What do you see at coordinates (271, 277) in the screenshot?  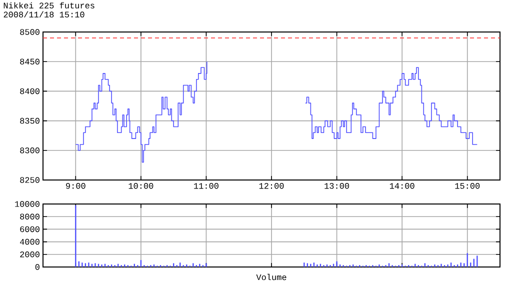 I see `x-axis-title: Volume` at bounding box center [271, 277].